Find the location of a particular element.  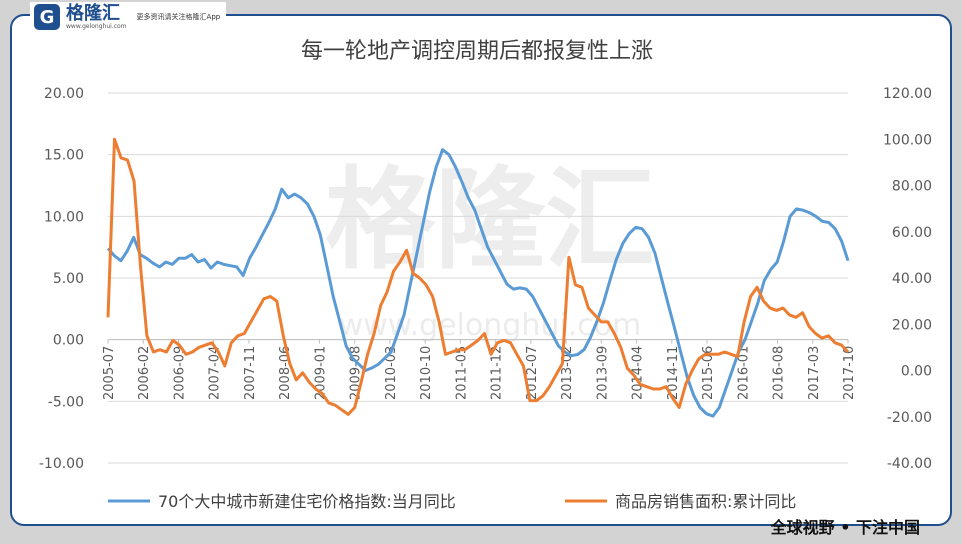

y-left-tick-label: 10.00 is located at coordinates (64, 217).